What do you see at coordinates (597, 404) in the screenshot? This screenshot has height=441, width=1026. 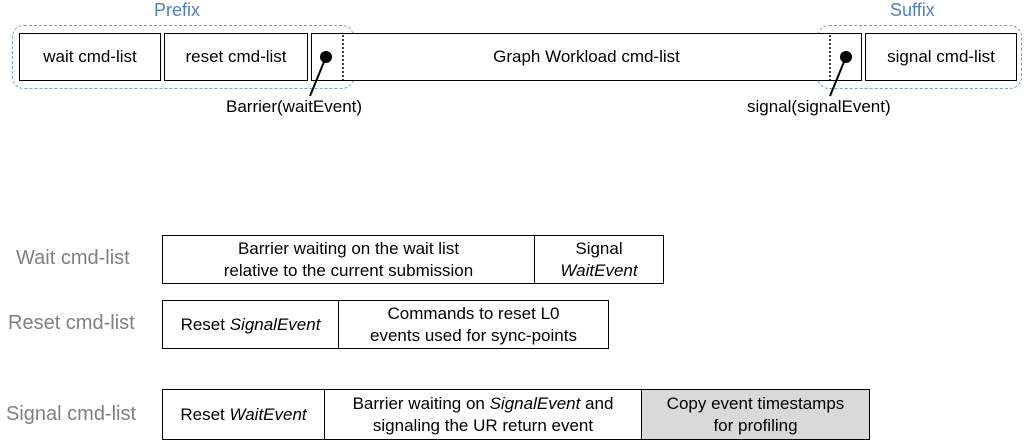 I see `signal-barrier-suffix: and` at bounding box center [597, 404].